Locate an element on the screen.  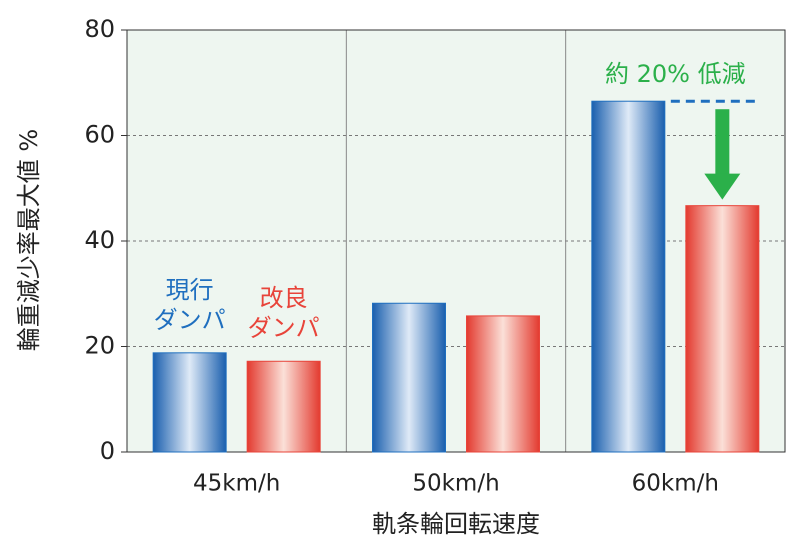
y-tick-label: 80 is located at coordinates (99, 29).